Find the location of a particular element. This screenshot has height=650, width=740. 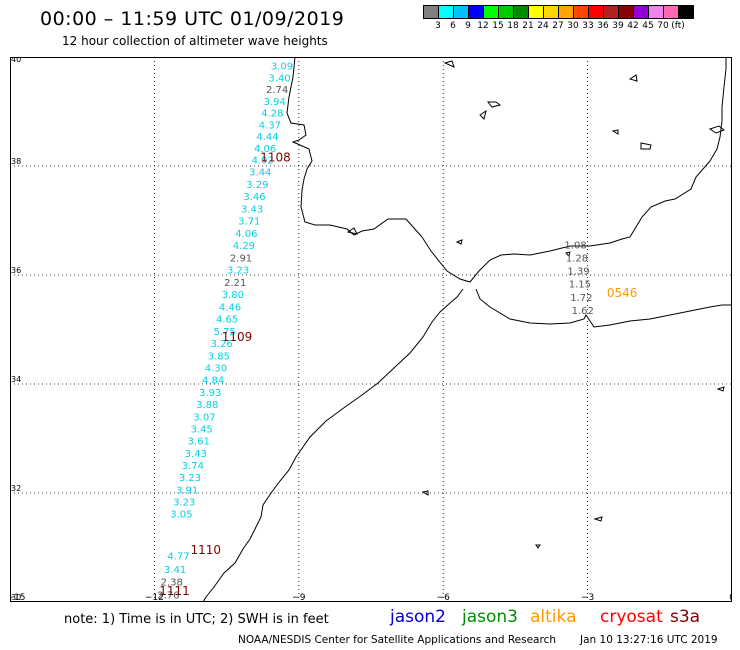

wave-height-label: 3.44 is located at coordinates (260, 172).